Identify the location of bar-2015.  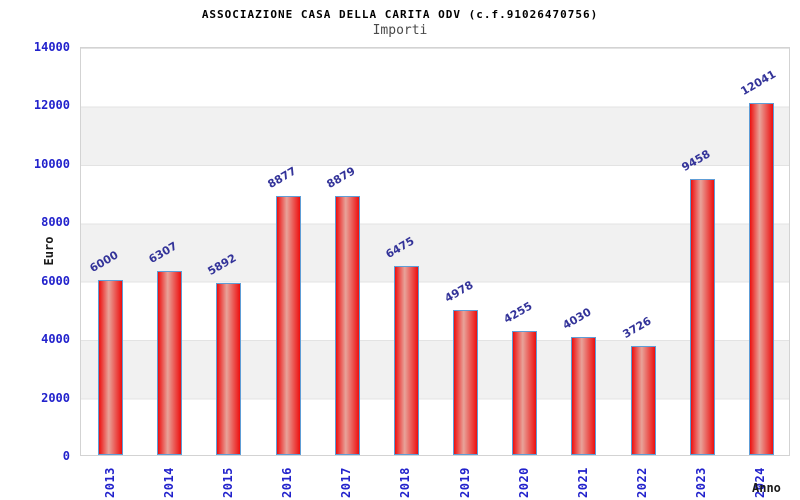
(229, 368).